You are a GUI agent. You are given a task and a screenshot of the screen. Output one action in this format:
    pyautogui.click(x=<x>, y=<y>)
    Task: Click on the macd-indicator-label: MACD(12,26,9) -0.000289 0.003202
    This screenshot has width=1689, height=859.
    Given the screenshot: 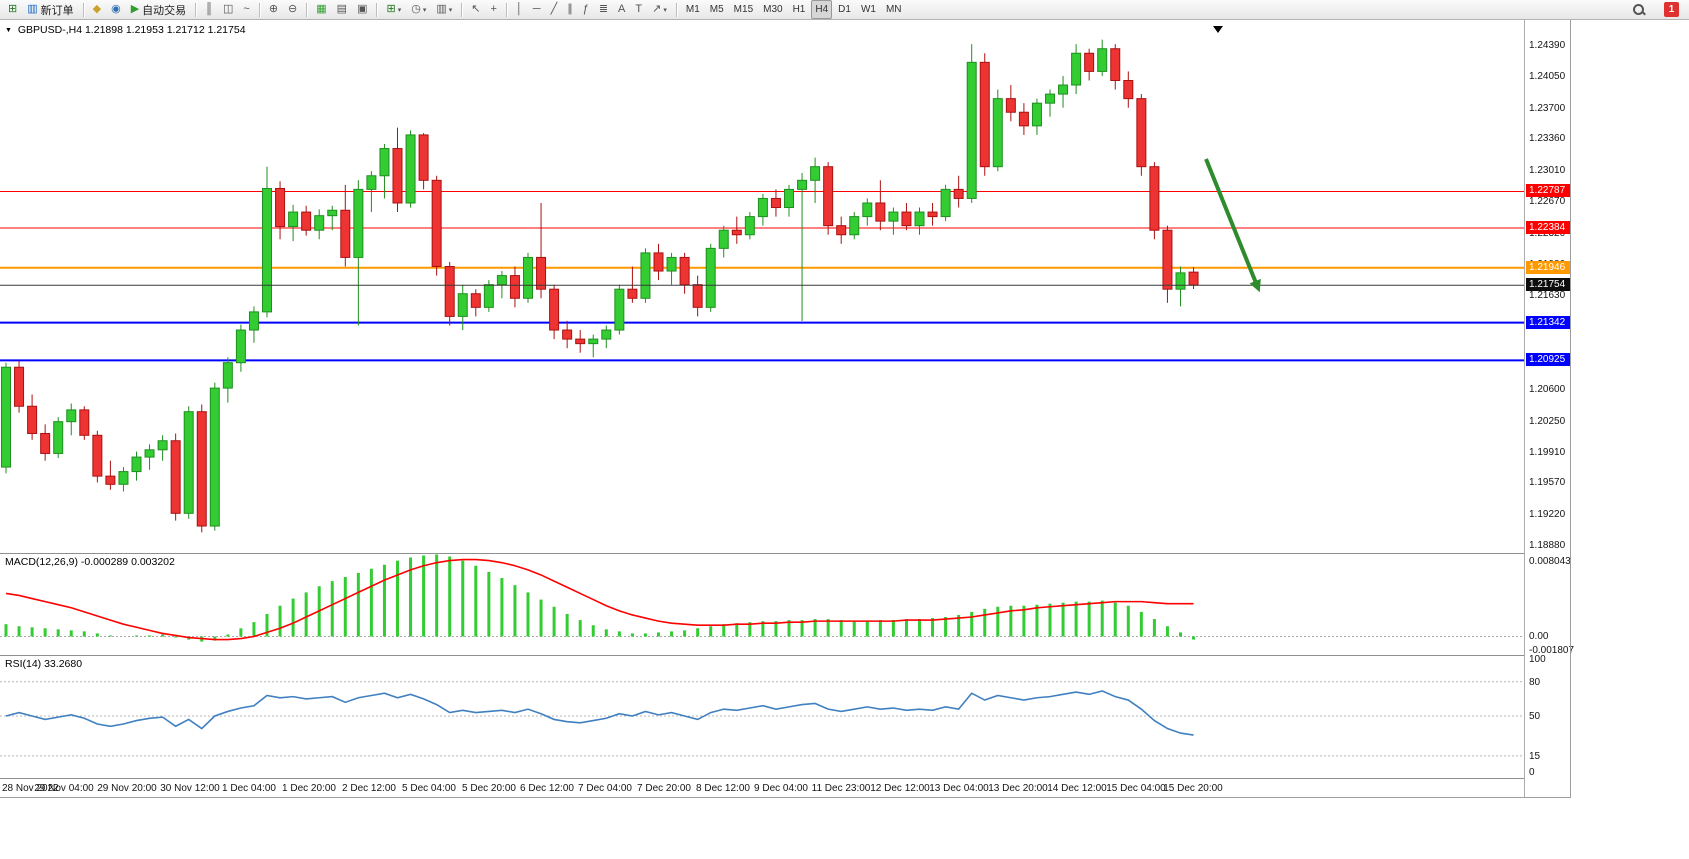 What is the action you would take?
    pyautogui.click(x=90, y=562)
    